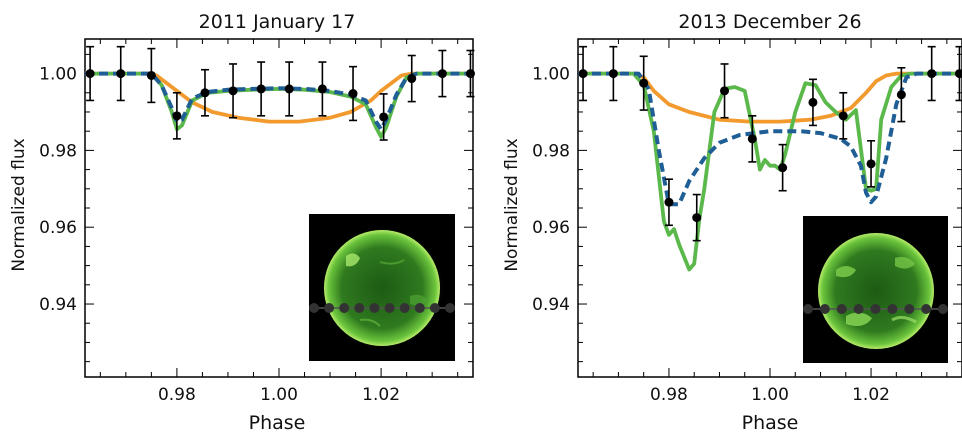  What do you see at coordinates (769, 22) in the screenshot?
I see `chart-title: 2013 December 26` at bounding box center [769, 22].